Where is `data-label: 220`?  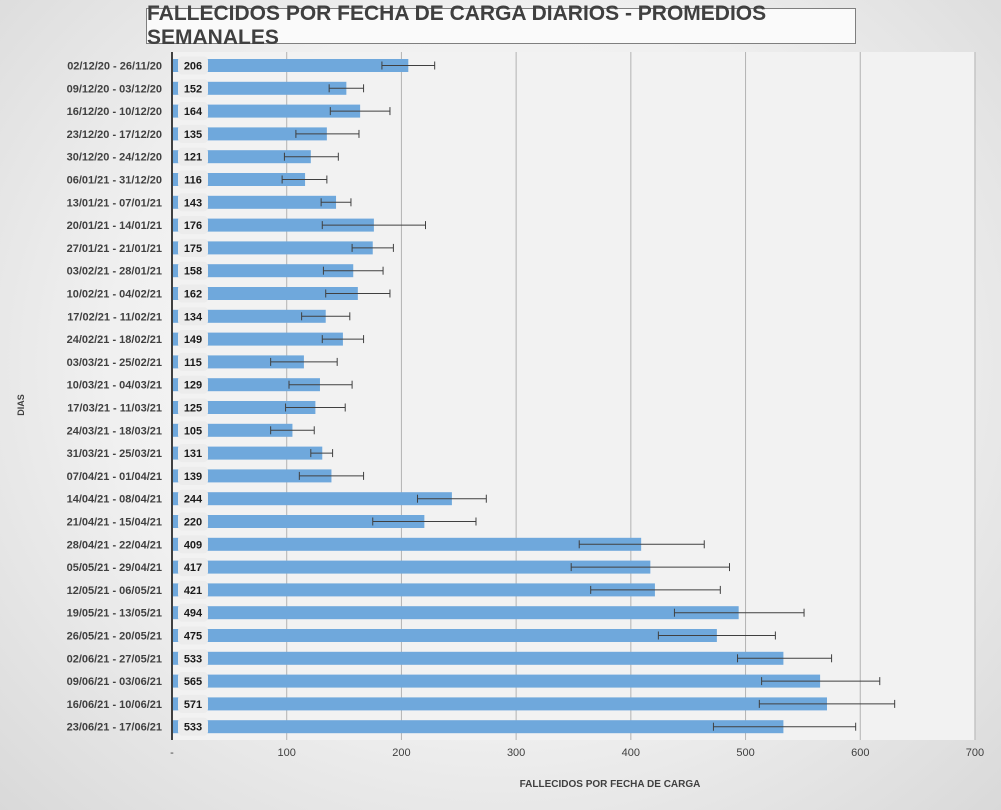 data-label: 220 is located at coordinates (193, 521).